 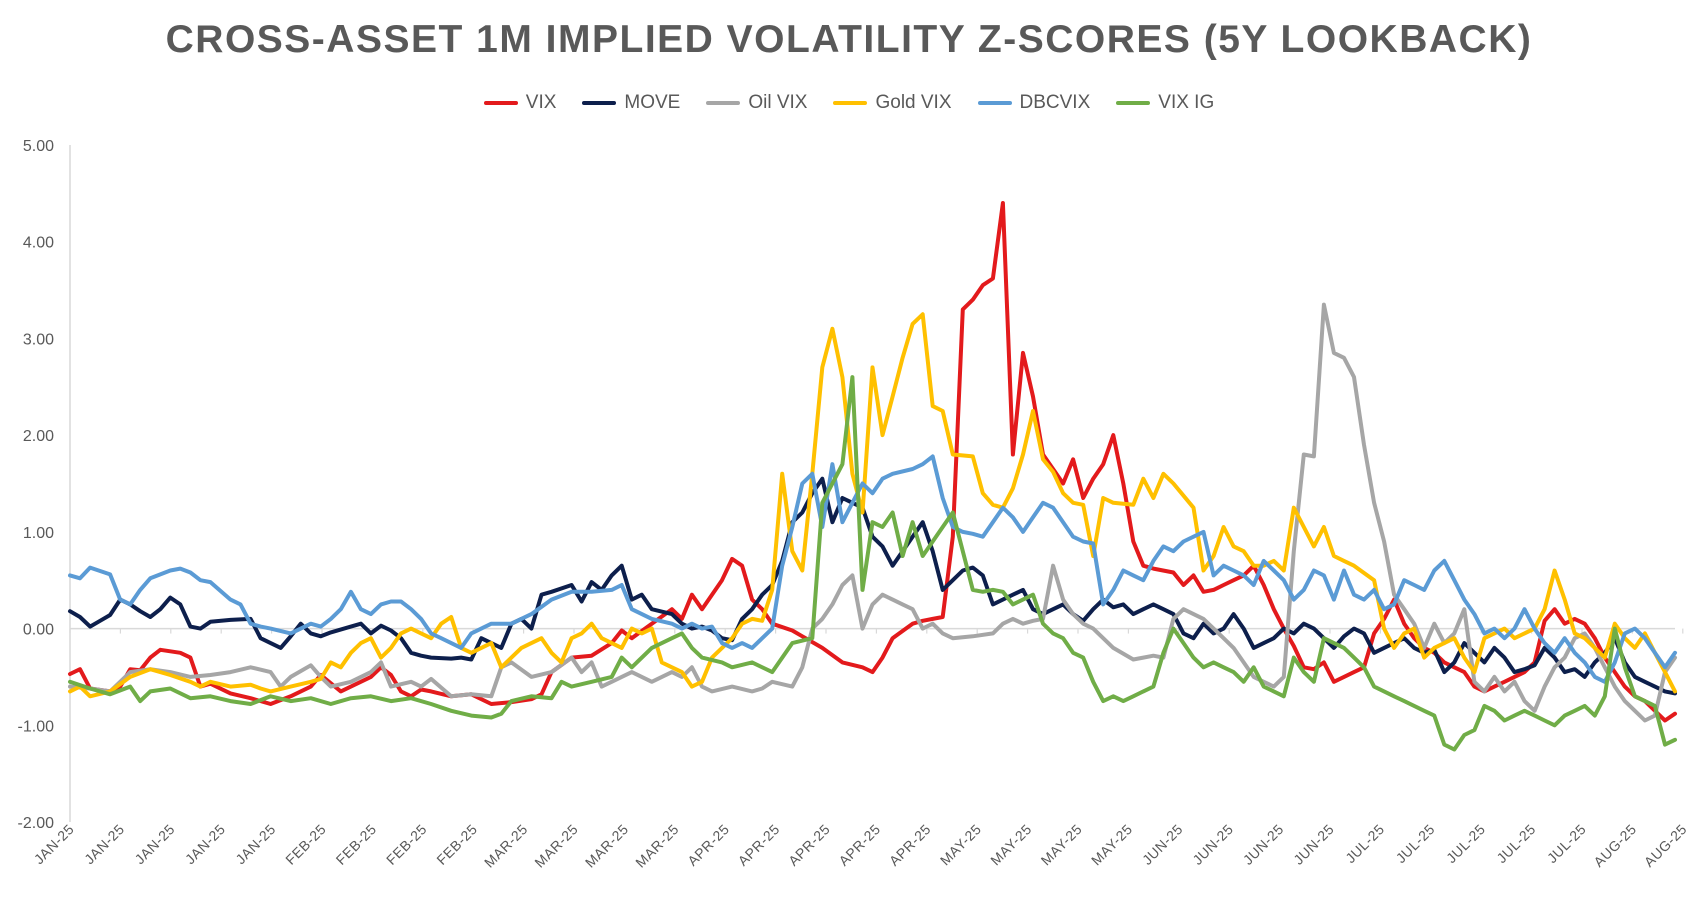 What do you see at coordinates (520, 103) in the screenshot?
I see `legend-item-vix: VIX` at bounding box center [520, 103].